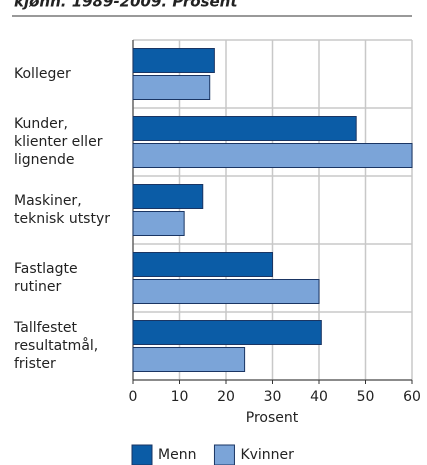 Image resolution: width=427 pixels, height=465 pixels. Describe the element at coordinates (56, 345) in the screenshot. I see `category-label: resultatmål,` at that location.